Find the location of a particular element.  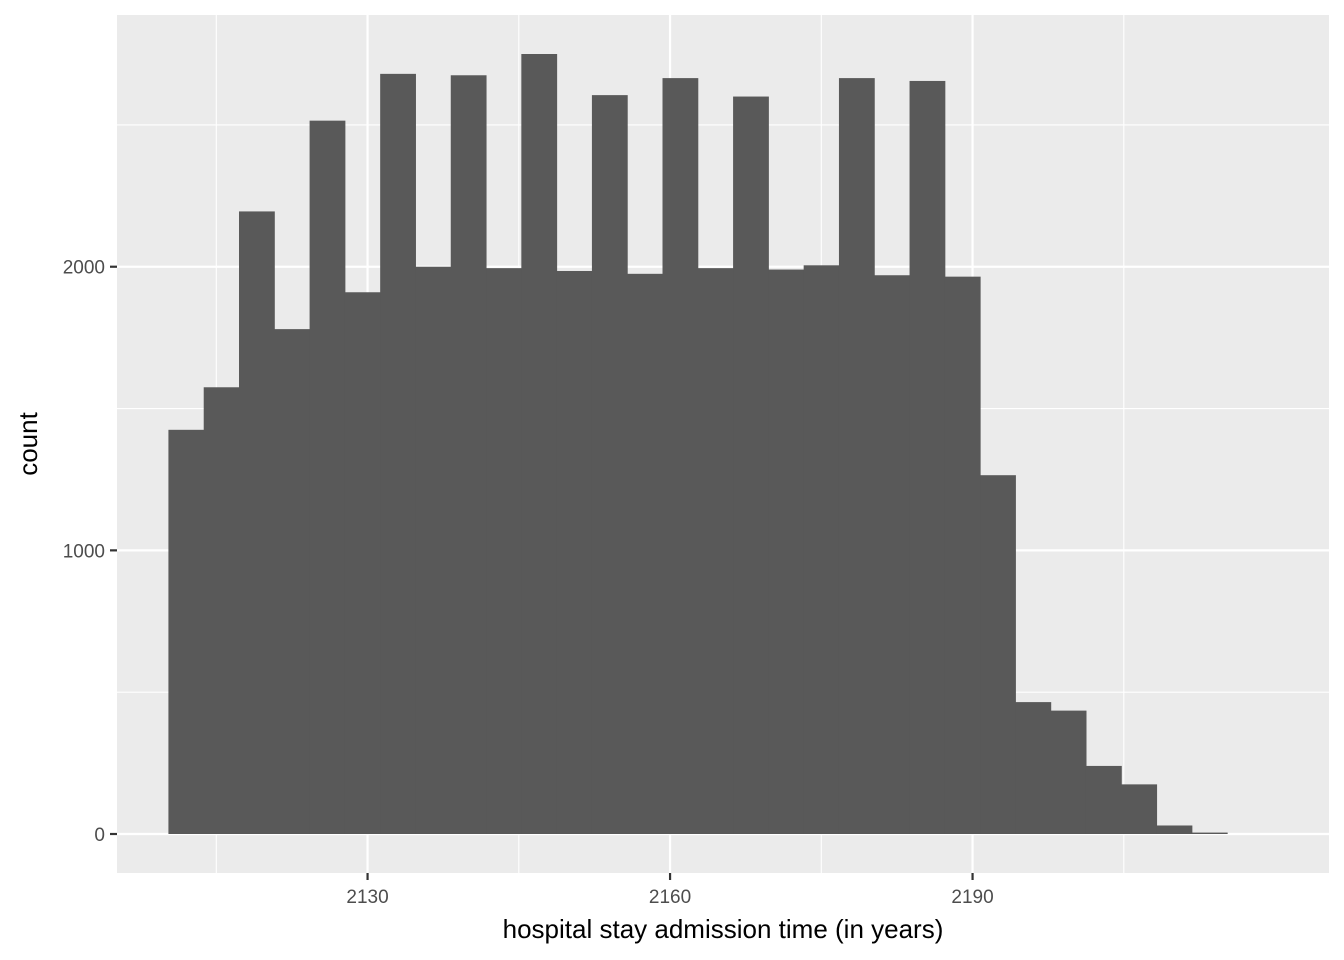

y-tick-label: 0 is located at coordinates (99, 835).